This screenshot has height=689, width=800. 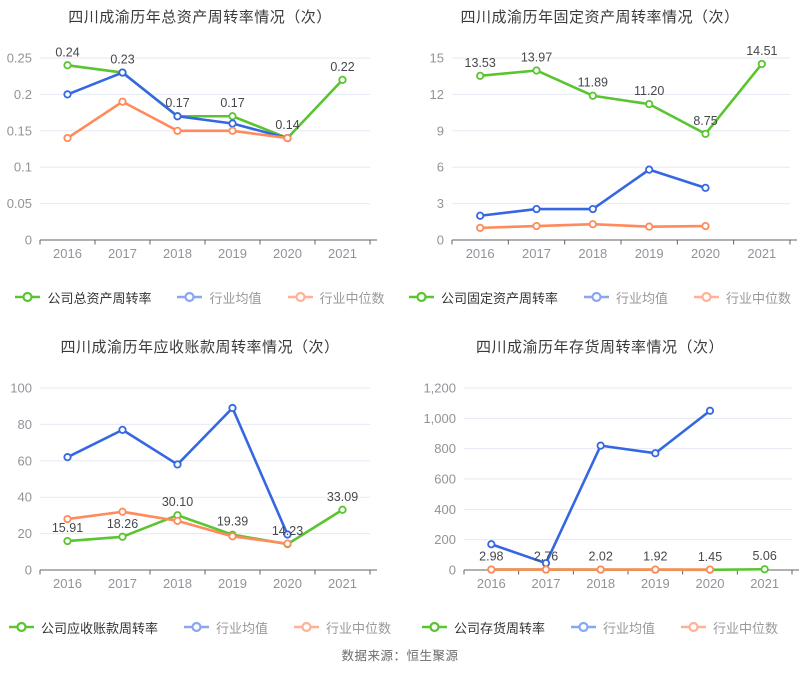 I want to click on chart-legend: 公司固定资产周转率 行业均值 行业中位数, so click(x=600, y=297).